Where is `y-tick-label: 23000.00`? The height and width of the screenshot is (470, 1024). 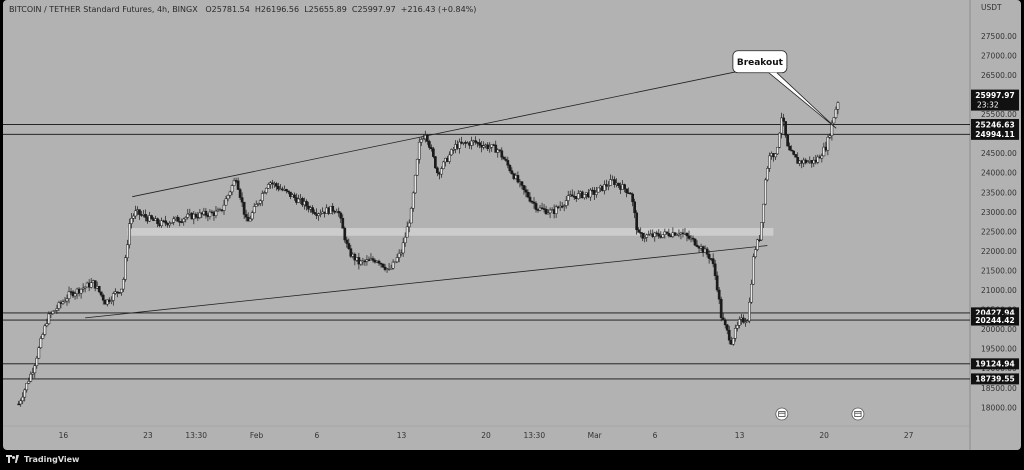
y-tick-label: 23000.00 is located at coordinates (999, 212).